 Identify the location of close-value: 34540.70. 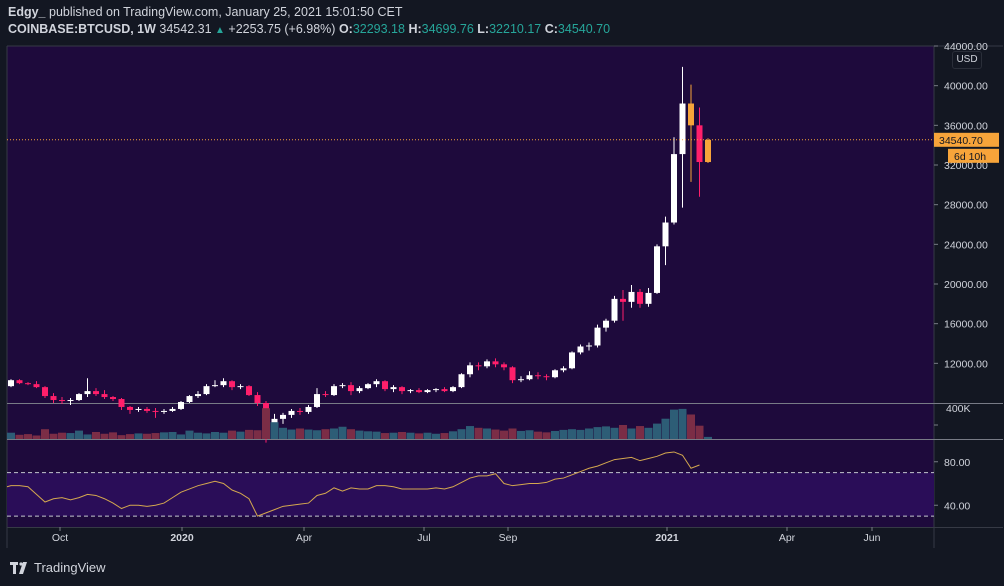
(584, 29).